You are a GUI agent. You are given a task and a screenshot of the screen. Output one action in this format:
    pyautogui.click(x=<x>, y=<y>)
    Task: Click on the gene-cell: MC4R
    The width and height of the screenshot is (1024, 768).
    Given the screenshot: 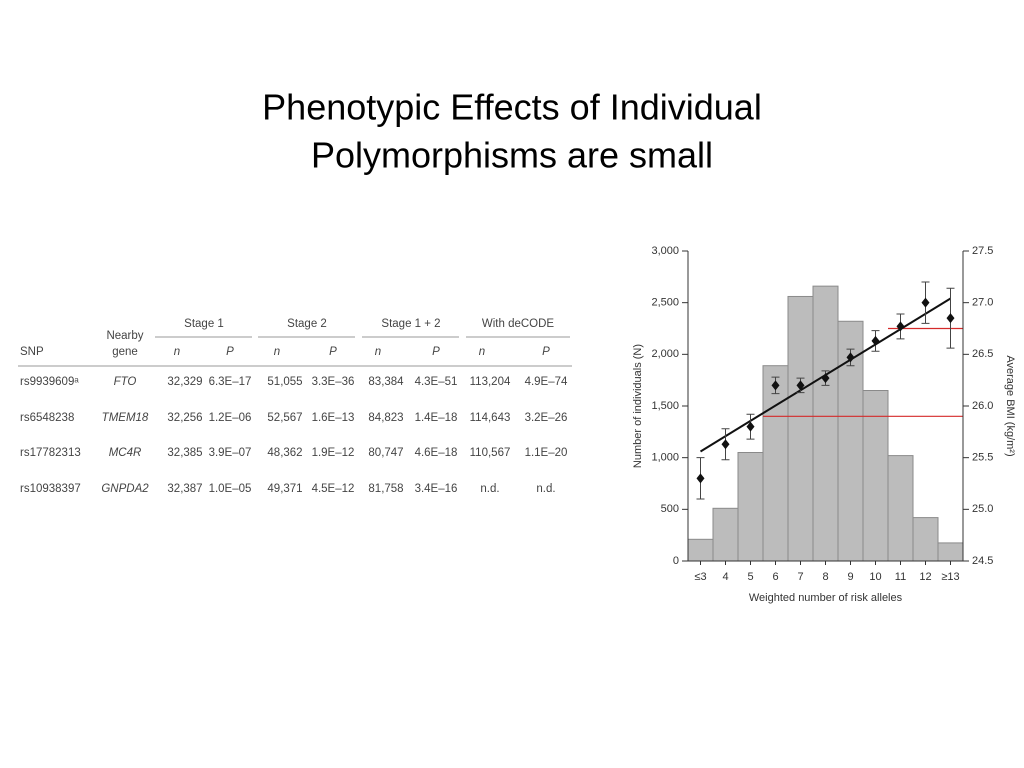 What is the action you would take?
    pyautogui.click(x=125, y=453)
    